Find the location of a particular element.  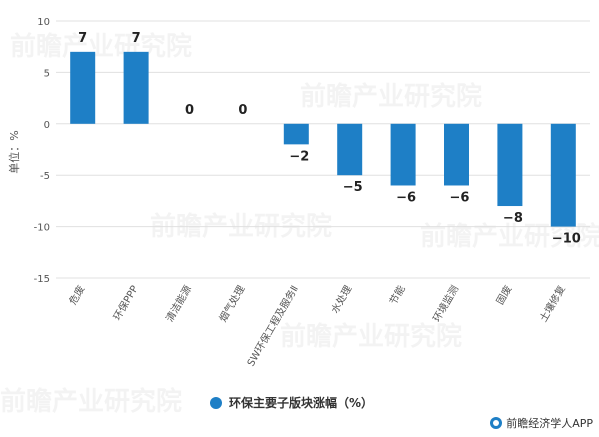

x-category-label: 土壤修复 is located at coordinates (552, 303).